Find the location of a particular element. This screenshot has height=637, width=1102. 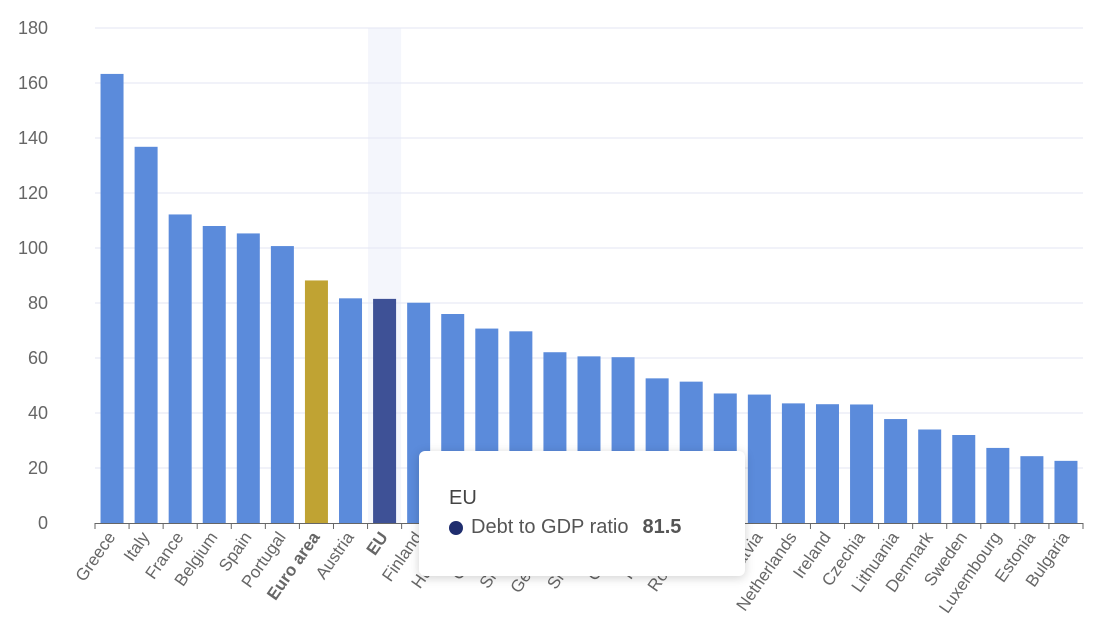

series-marker-icon is located at coordinates (456, 527).